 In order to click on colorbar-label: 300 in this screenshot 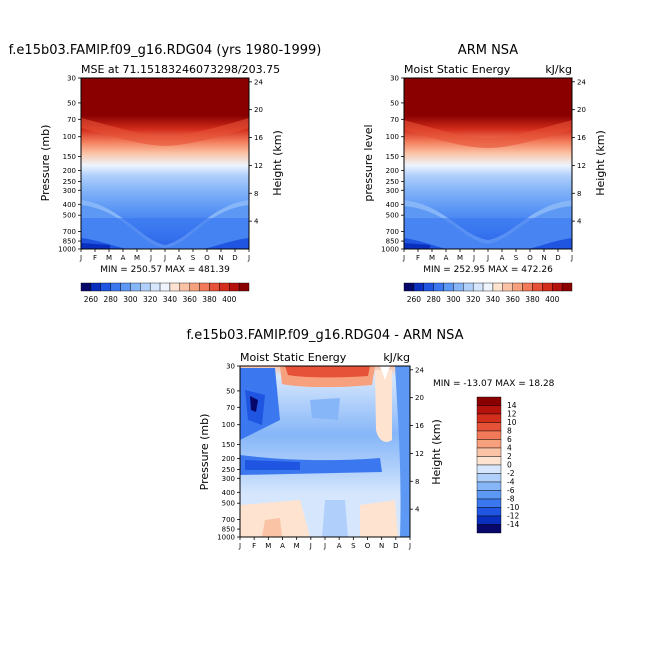, I will do `click(130, 299)`.